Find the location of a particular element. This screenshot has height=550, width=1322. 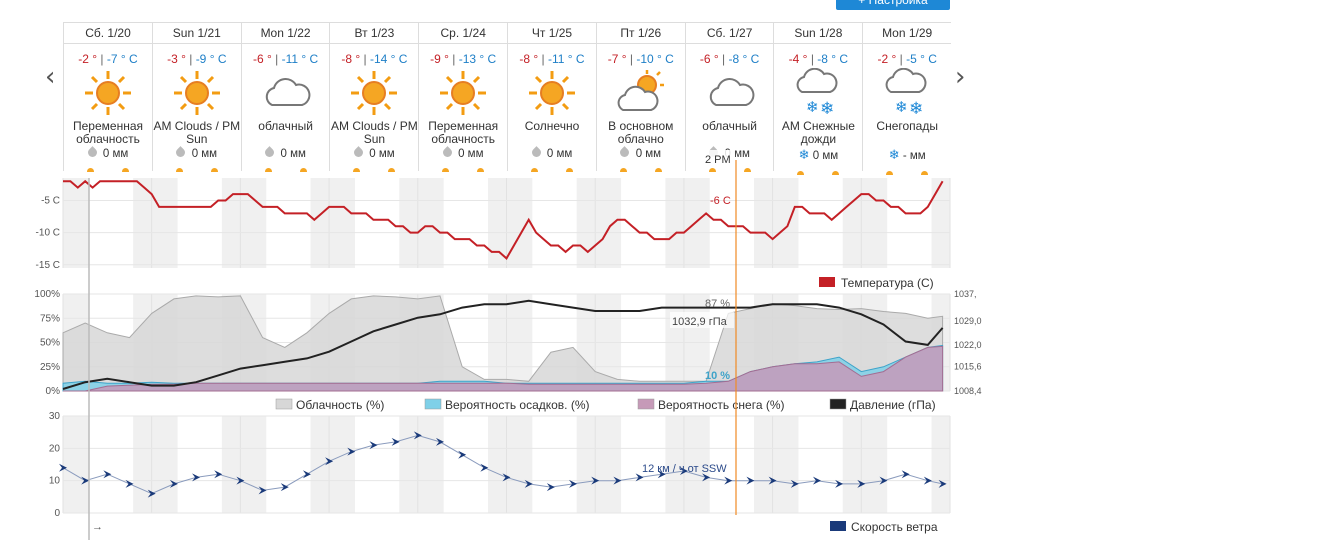

day-condition: AM Clouds / PM Sun is located at coordinates (374, 132).